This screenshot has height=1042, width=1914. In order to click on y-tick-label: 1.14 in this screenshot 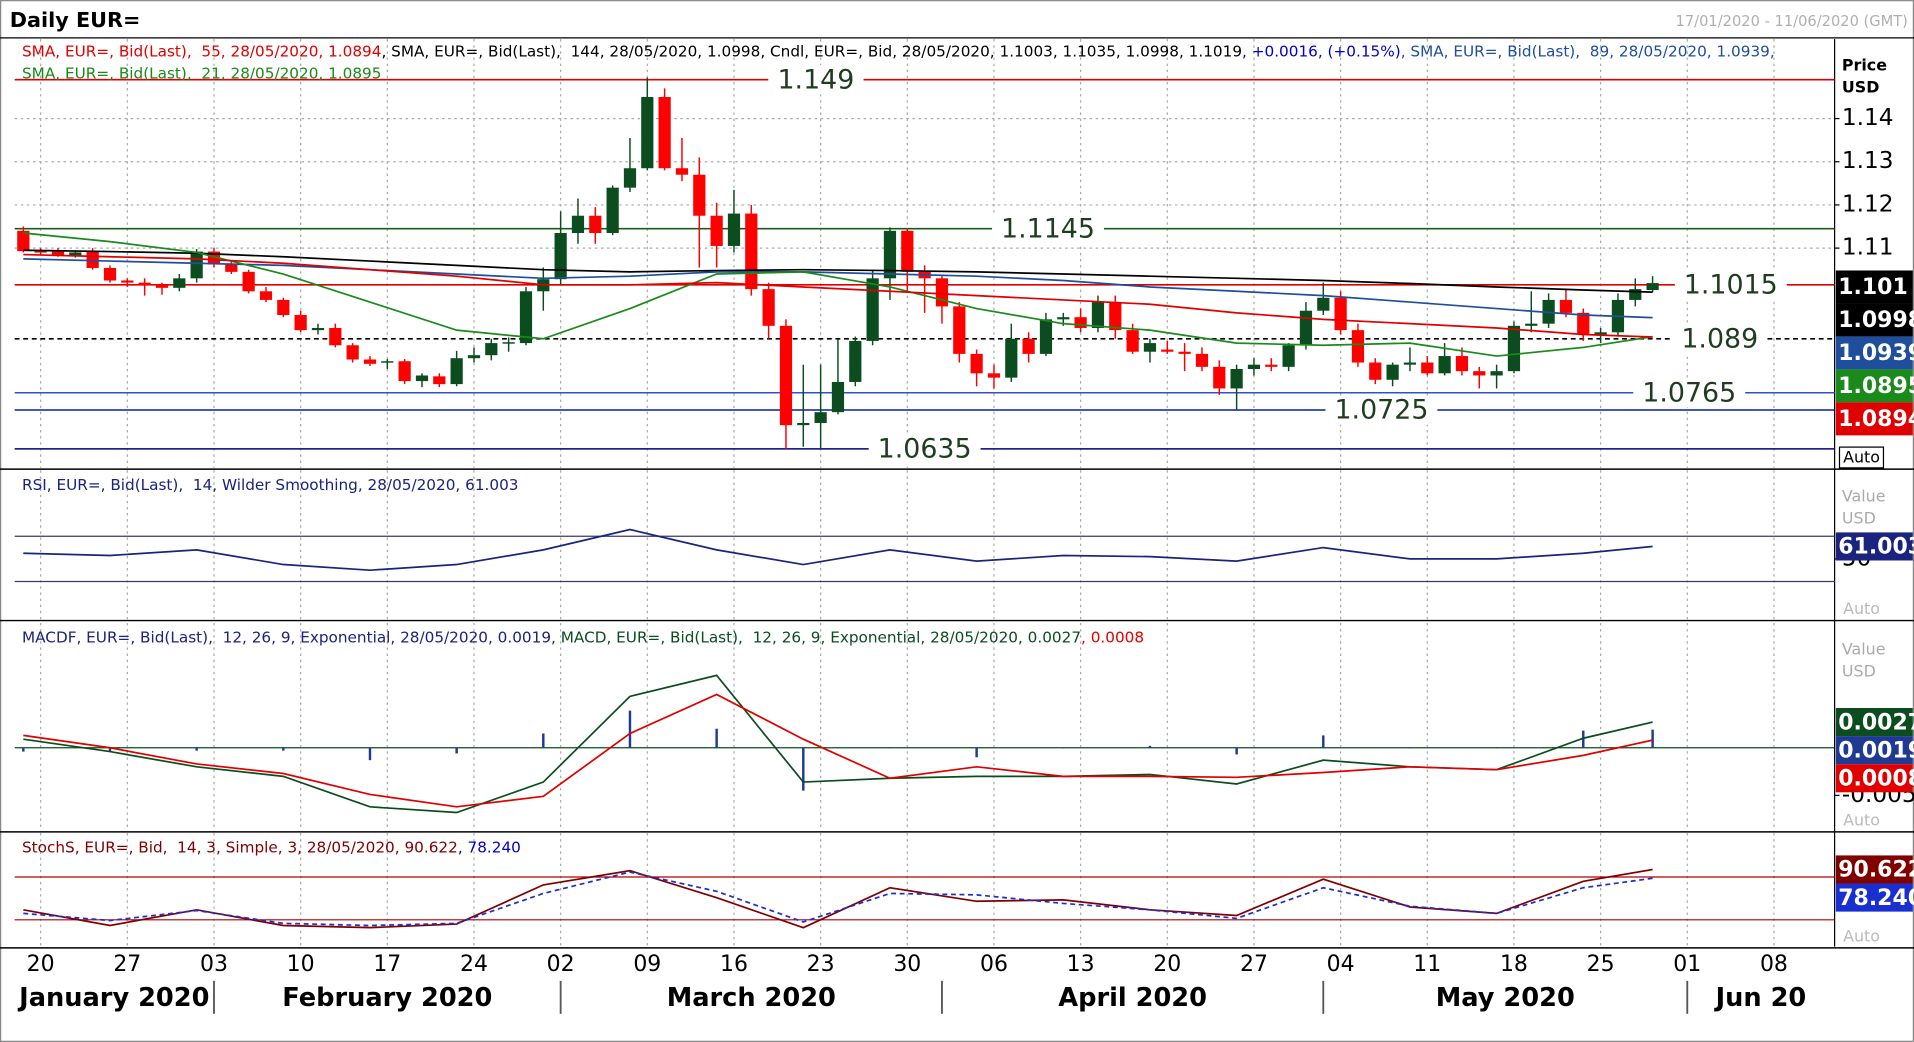, I will do `click(1868, 117)`.